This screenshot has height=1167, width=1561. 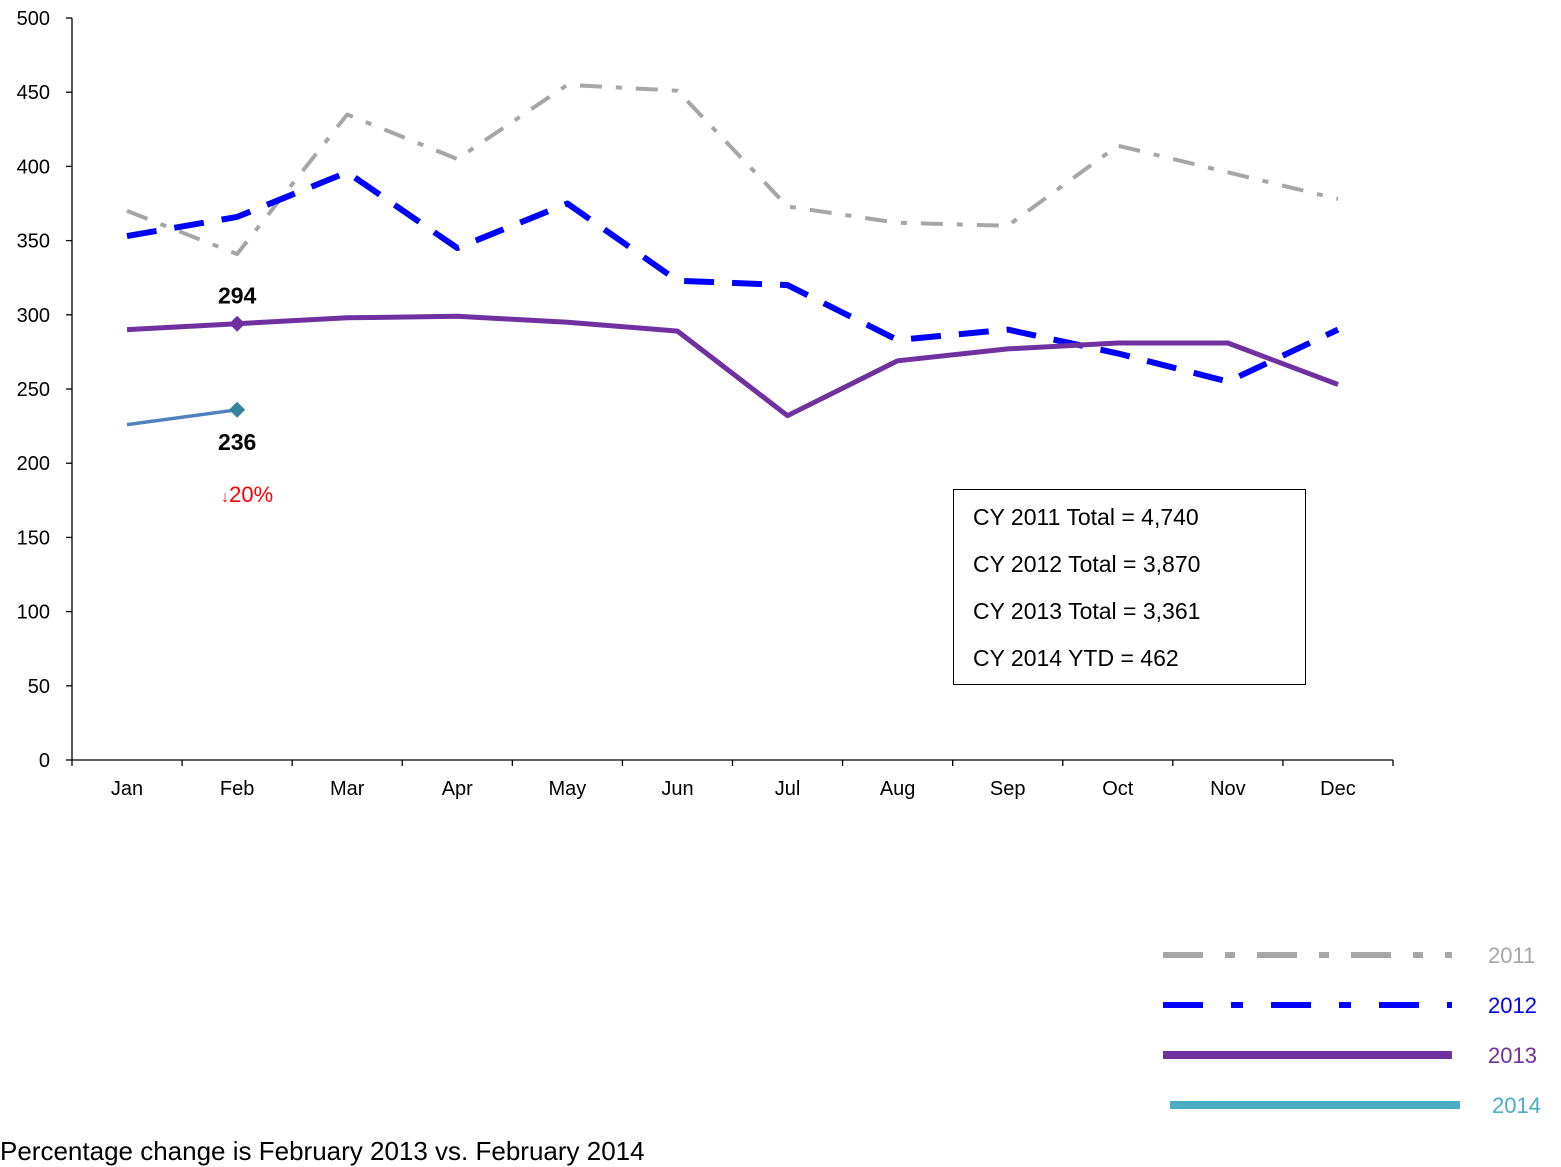 What do you see at coordinates (33, 19) in the screenshot?
I see `y-tick-label: 500` at bounding box center [33, 19].